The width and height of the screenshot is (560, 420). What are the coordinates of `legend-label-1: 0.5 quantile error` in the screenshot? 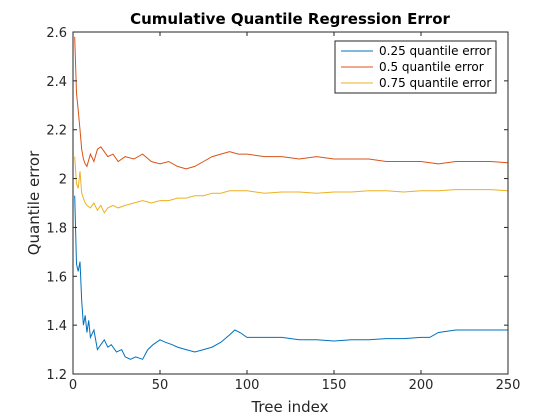 It's located at (431, 67).